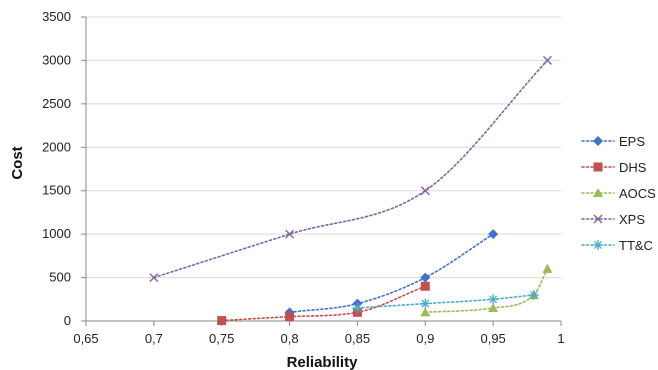 Image resolution: width=658 pixels, height=370 pixels. Describe the element at coordinates (613, 219) in the screenshot. I see `legend-item-xps: XPS` at that location.